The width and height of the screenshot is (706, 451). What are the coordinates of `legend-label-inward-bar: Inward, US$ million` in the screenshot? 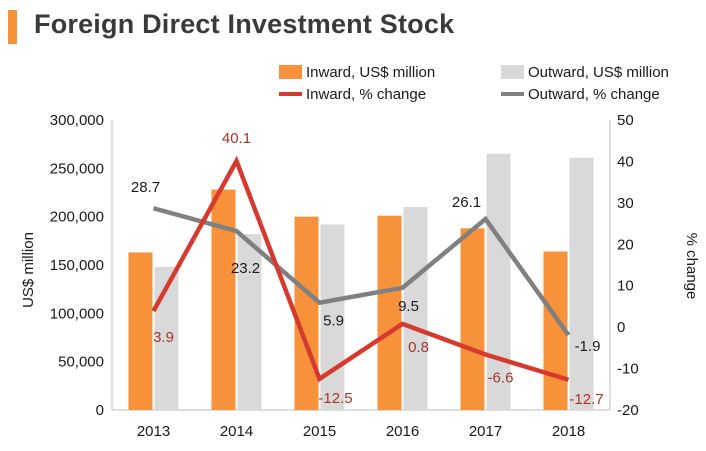 It's located at (370, 72).